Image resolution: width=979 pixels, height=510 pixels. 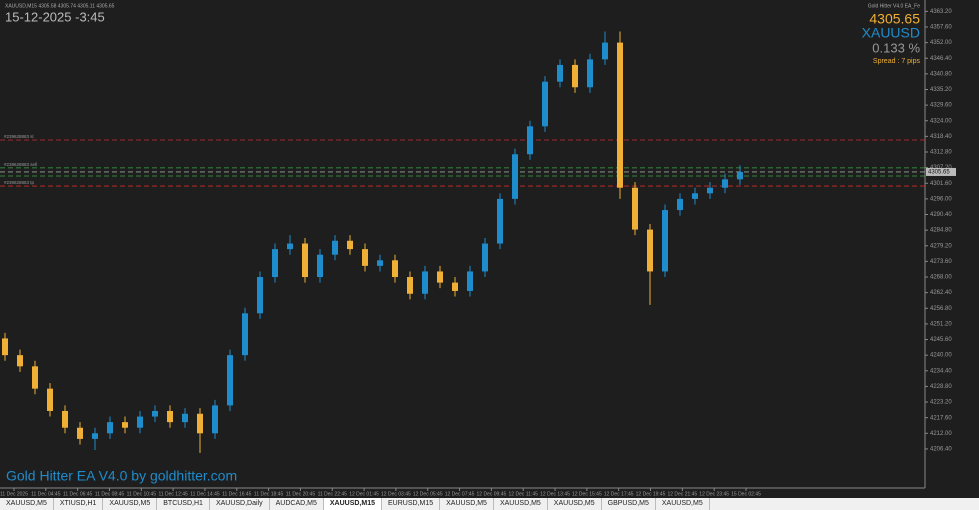 I want to click on tab: XAUUSD,M15, so click(x=352, y=504).